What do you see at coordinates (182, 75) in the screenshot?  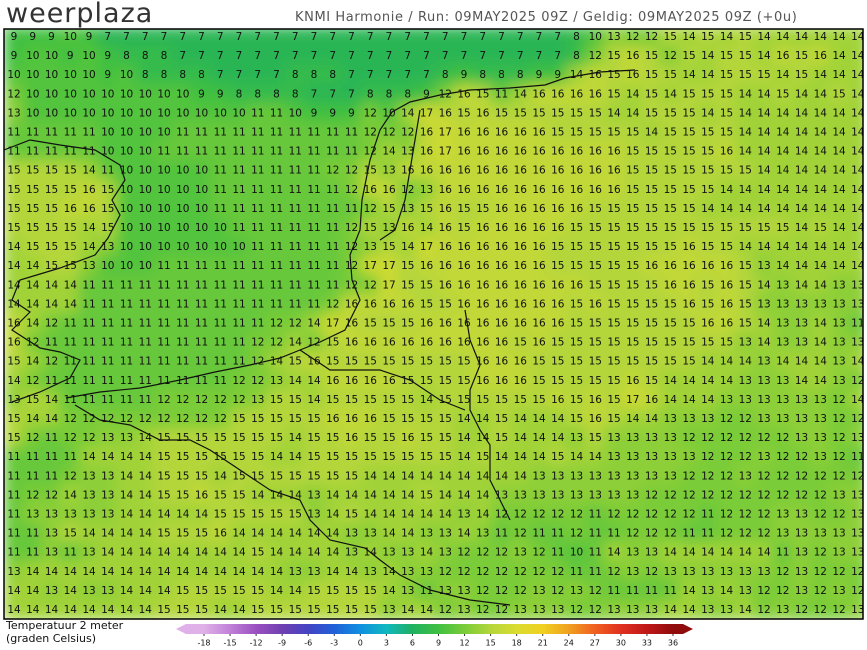 I see `temperature-label: 8` at bounding box center [182, 75].